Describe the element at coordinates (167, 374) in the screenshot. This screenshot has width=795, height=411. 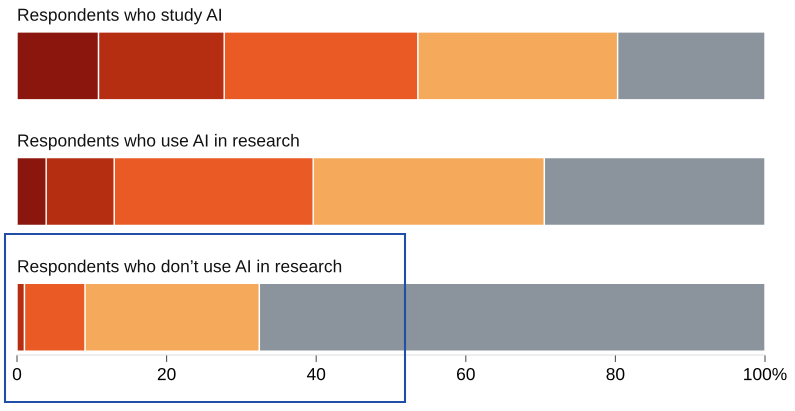
I see `x-tick-label: 20` at that location.